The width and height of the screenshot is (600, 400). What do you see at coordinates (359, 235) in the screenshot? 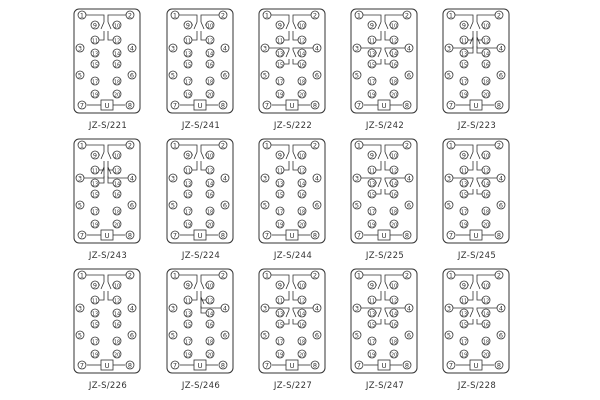
I see `svg-text: 7` at bounding box center [359, 235].